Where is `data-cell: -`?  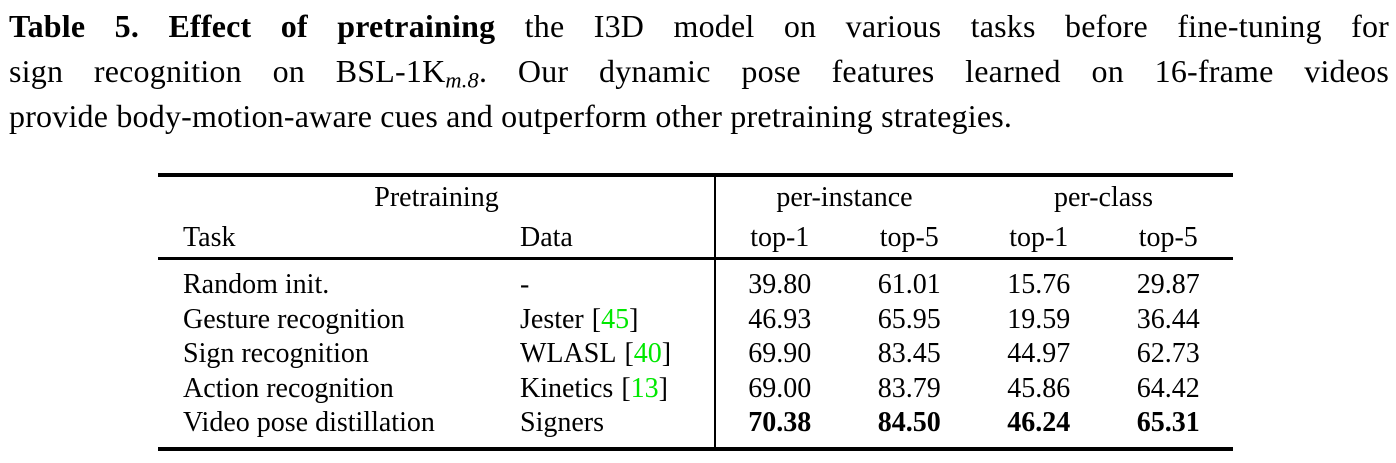
data-cell: - is located at coordinates (525, 285).